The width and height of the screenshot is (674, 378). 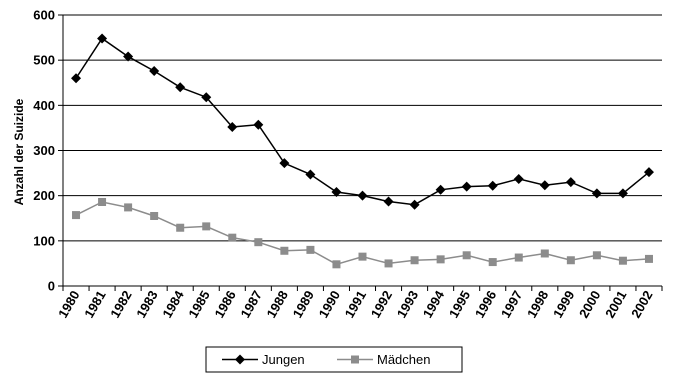 I want to click on y-axis-label: Anzahl der Suizide, so click(x=19, y=151).